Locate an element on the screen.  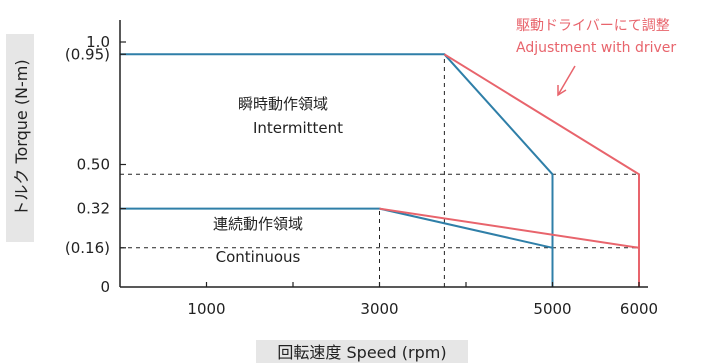
x-tick-label-2: 5000 is located at coordinates (552, 309).